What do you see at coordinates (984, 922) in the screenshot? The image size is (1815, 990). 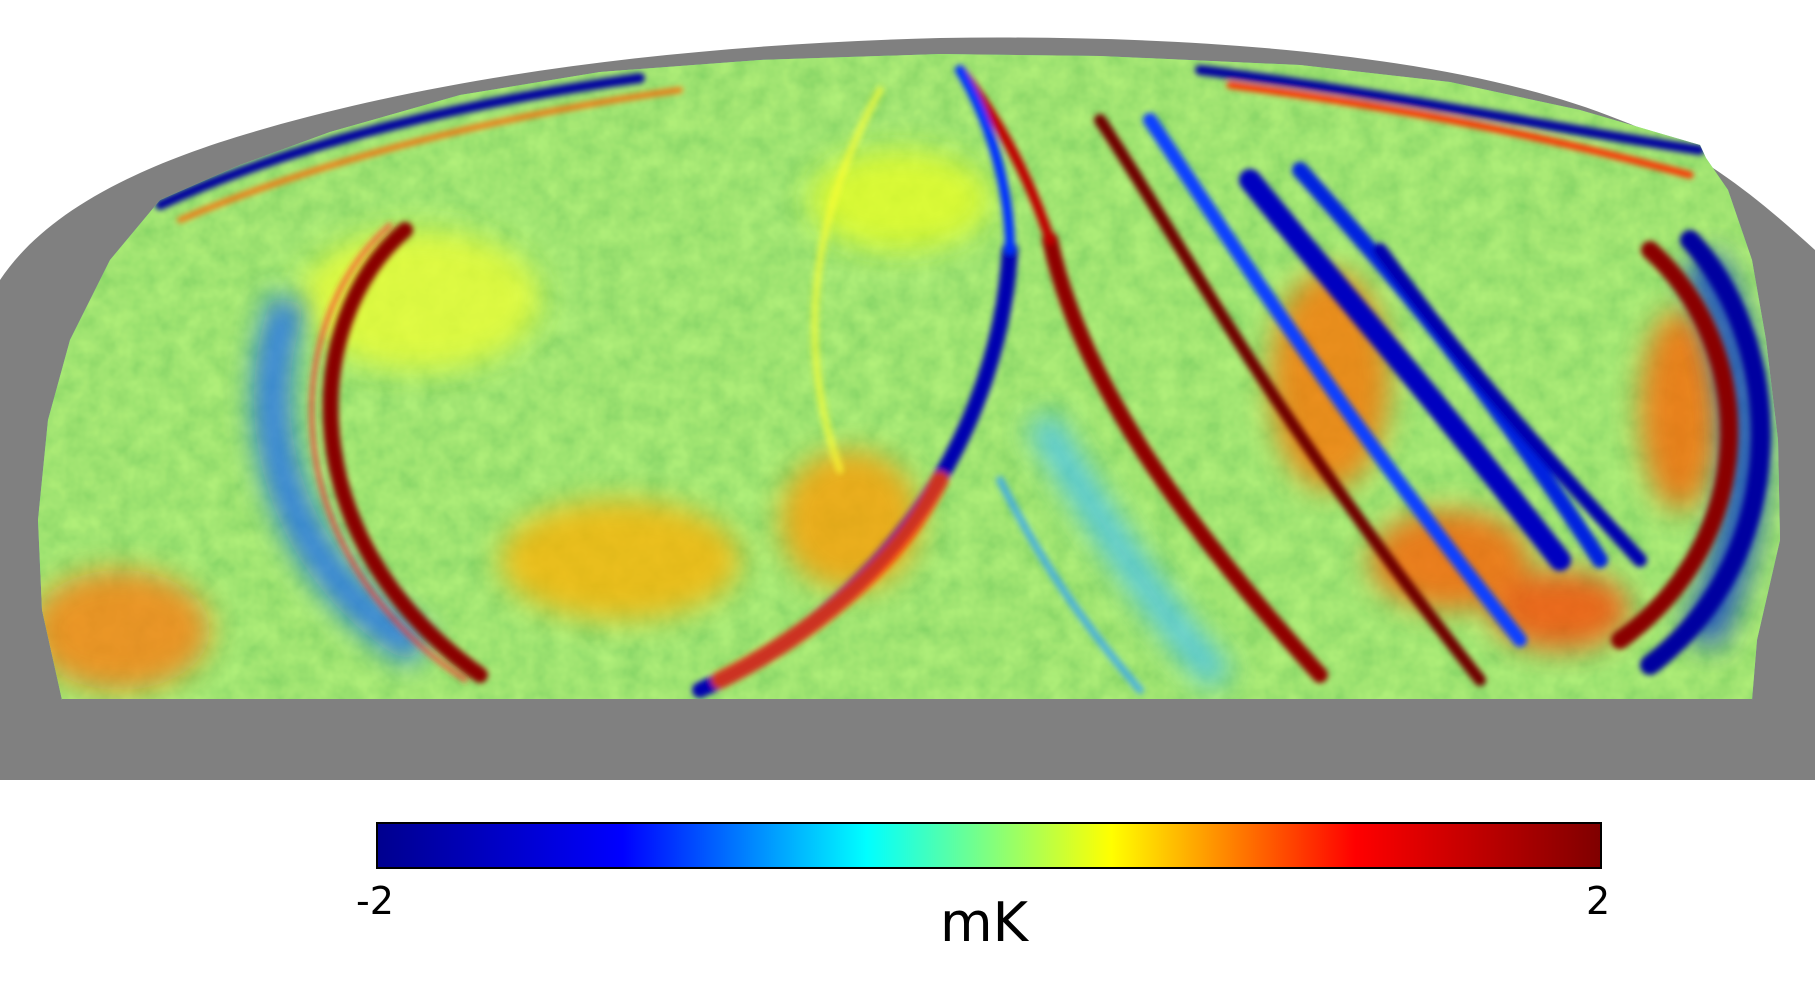 I see `colorbar-unit-label: mK` at bounding box center [984, 922].